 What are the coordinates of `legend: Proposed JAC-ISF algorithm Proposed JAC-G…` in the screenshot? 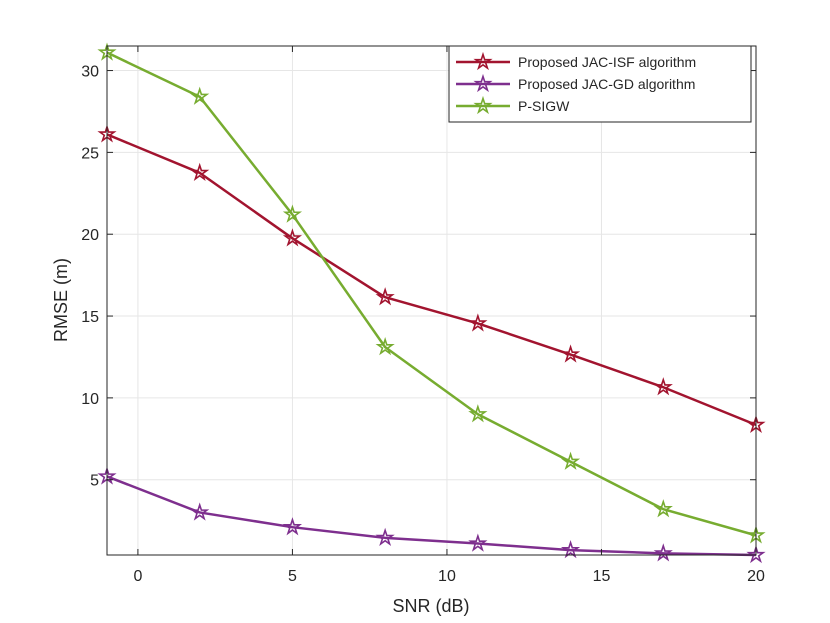 It's located at (600, 84).